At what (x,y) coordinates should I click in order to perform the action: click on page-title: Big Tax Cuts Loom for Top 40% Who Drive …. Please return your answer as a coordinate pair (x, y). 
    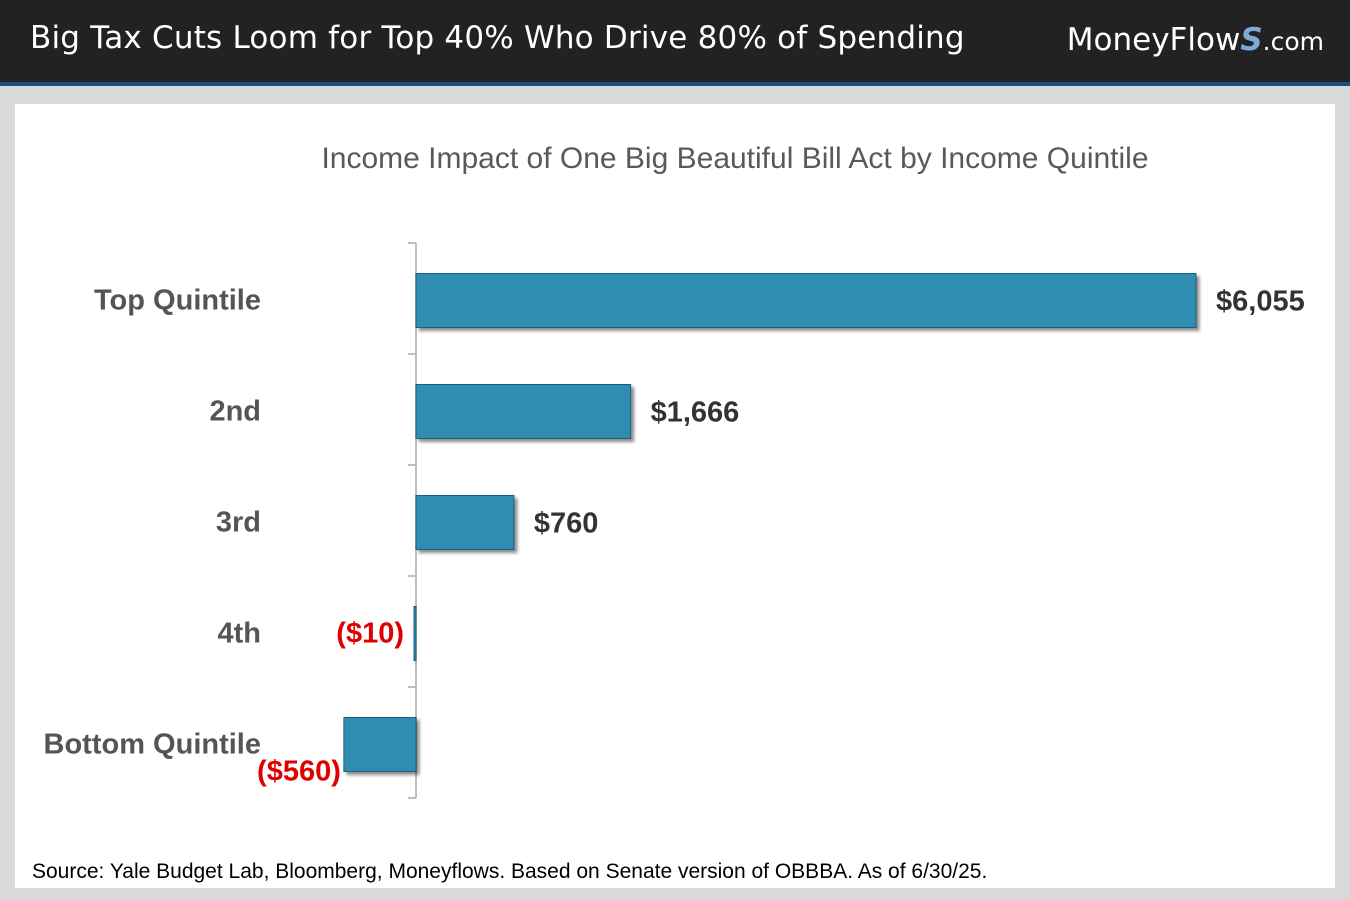
    Looking at the image, I should click on (497, 38).